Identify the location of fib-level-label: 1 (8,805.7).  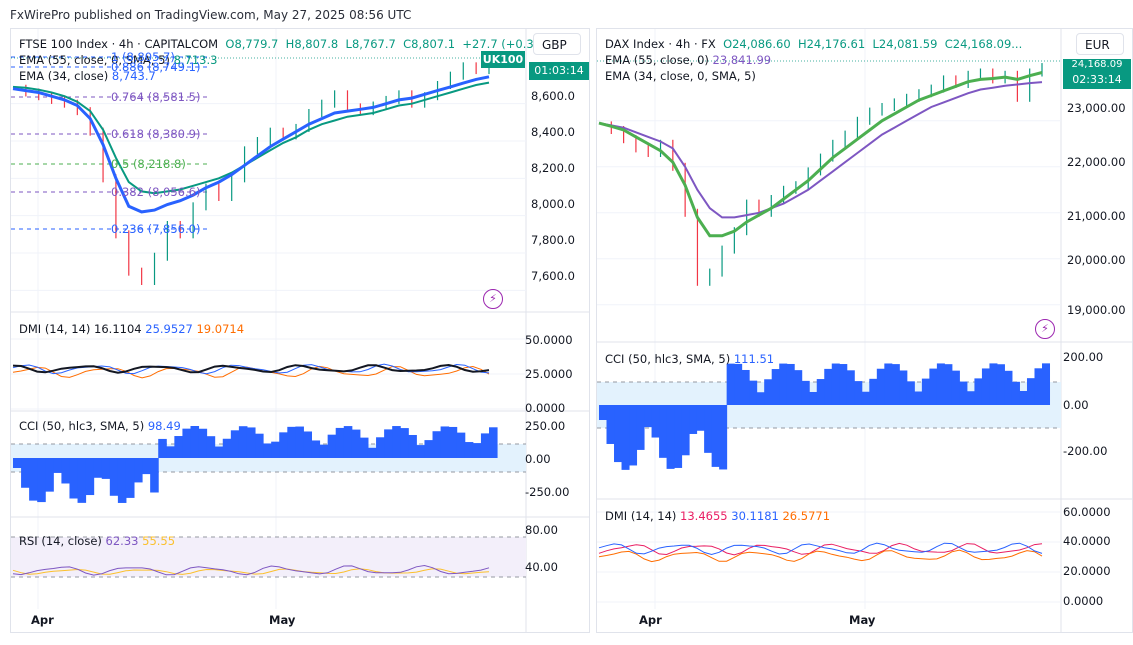
(143, 57).